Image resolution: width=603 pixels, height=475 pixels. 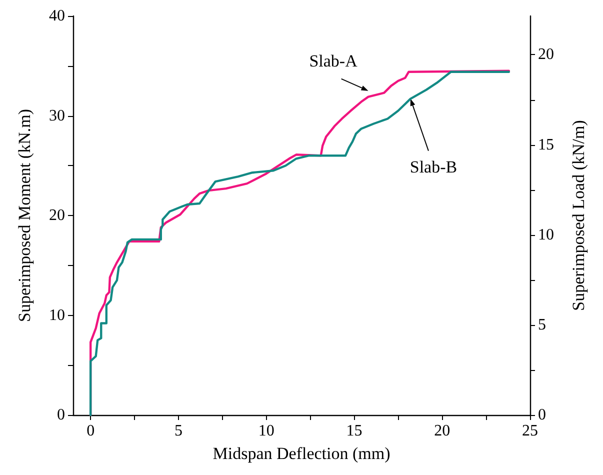 What do you see at coordinates (57, 315) in the screenshot?
I see `y-tick-label: 10` at bounding box center [57, 315].